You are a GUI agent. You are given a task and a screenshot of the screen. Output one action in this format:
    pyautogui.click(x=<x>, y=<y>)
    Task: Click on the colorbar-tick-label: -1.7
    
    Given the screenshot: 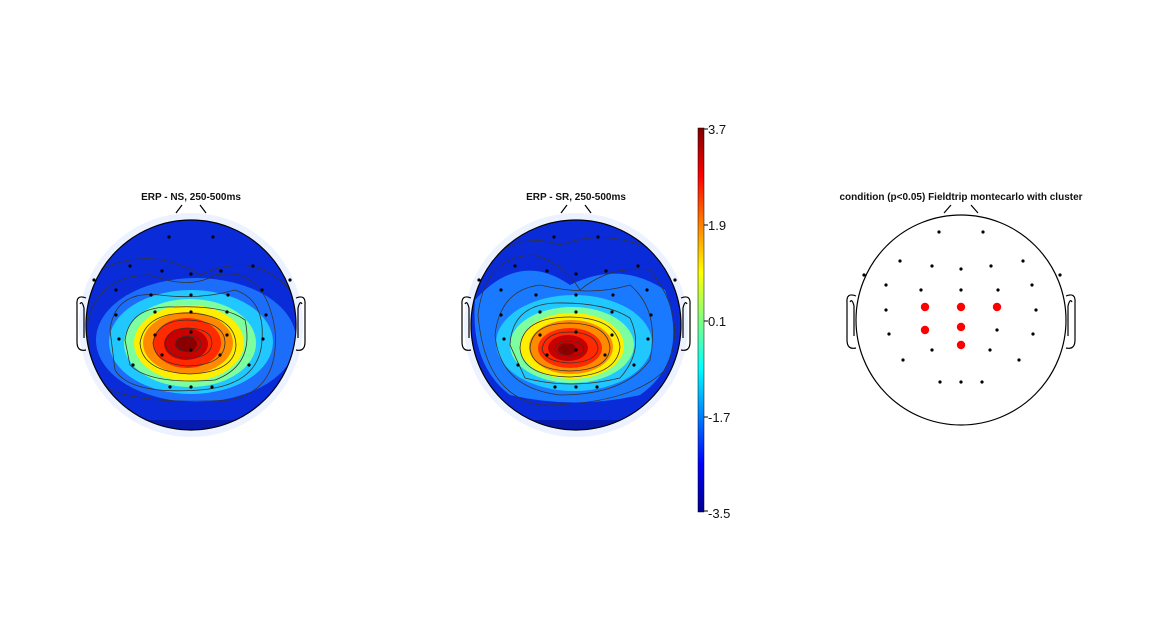 What is the action you would take?
    pyautogui.click(x=719, y=417)
    